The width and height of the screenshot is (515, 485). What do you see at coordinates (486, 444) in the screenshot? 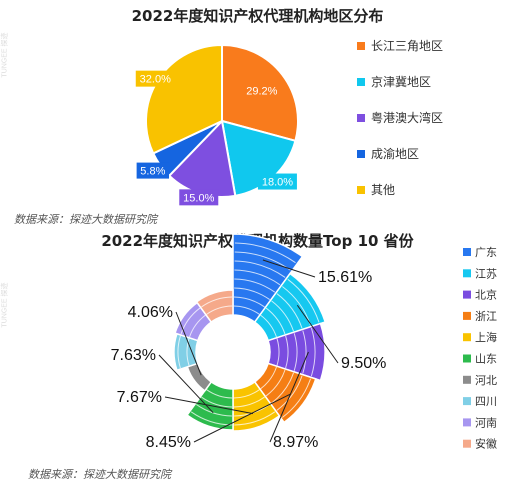
I see `legend-label: 安徽` at bounding box center [486, 444].